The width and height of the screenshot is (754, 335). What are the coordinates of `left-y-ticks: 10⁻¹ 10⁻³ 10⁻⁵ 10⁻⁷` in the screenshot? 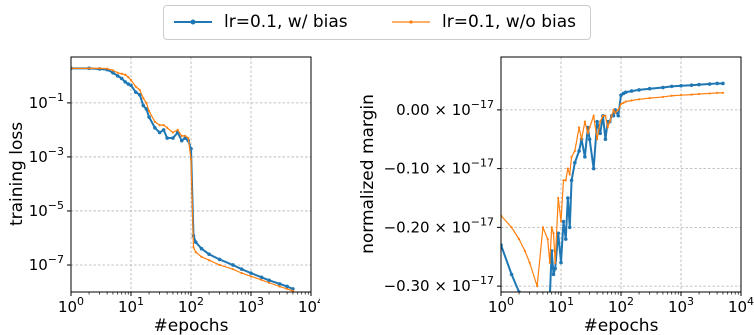 It's located at (50, 182).